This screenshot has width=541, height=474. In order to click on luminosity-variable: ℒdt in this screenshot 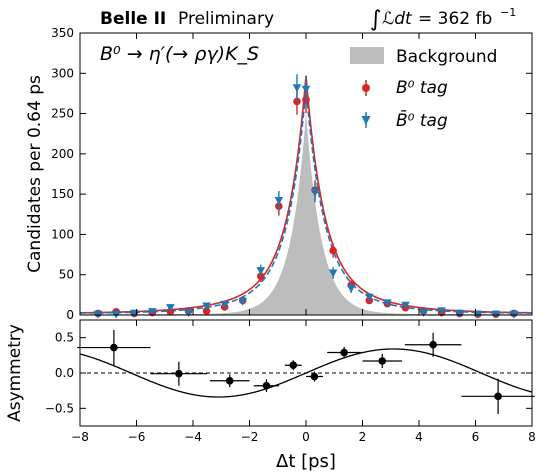, I will do `click(397, 19)`.